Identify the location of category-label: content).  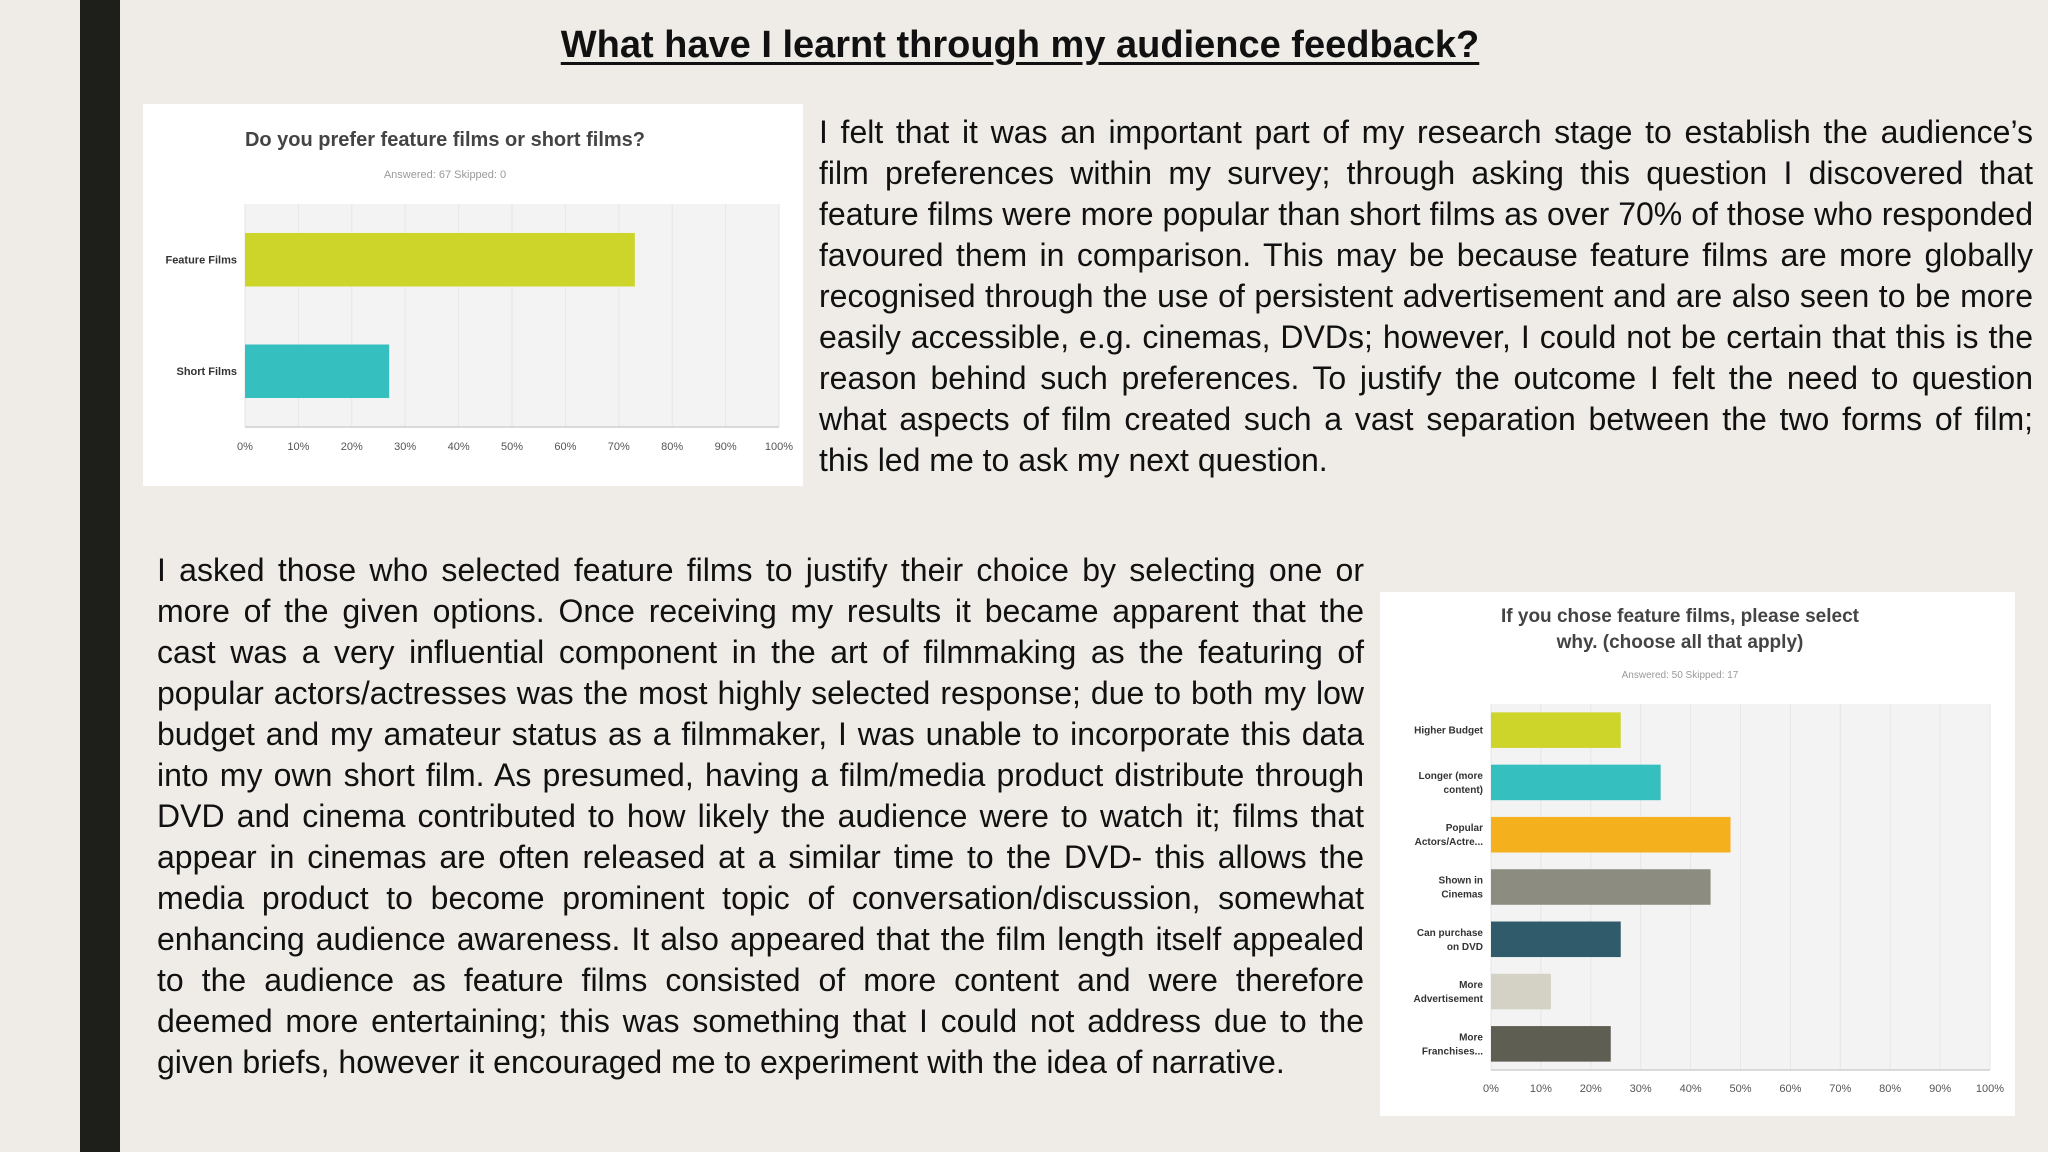
(1463, 790).